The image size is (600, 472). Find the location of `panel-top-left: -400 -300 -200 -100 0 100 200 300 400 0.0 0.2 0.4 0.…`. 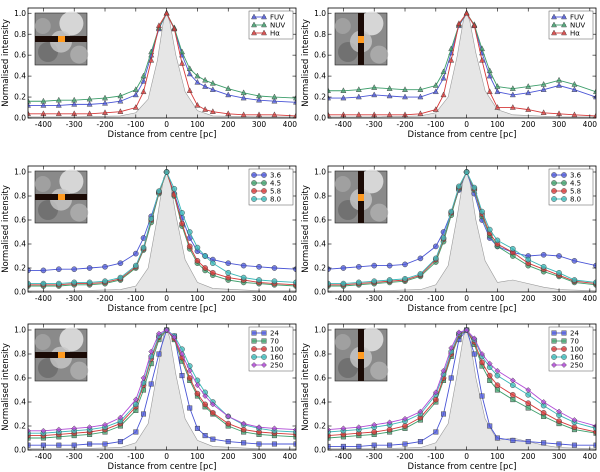

panel-top-left: -400 -300 -200 -100 0 100 200 300 400 0.0 0.2 0.4 0.… is located at coordinates (149, 73).